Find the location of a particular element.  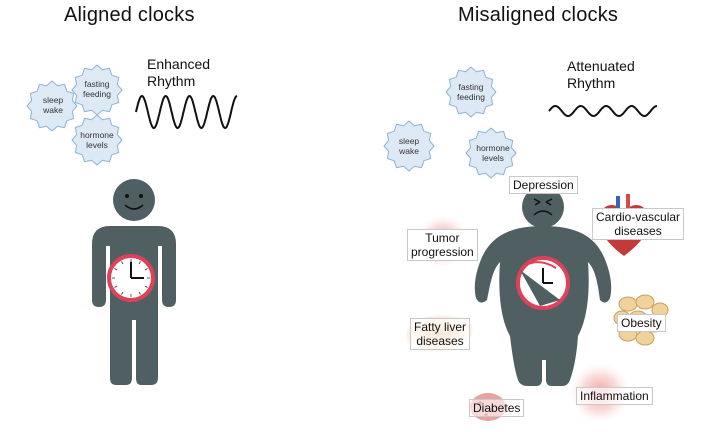

misaligned-title: Misaligned clocks is located at coordinates (538, 15).